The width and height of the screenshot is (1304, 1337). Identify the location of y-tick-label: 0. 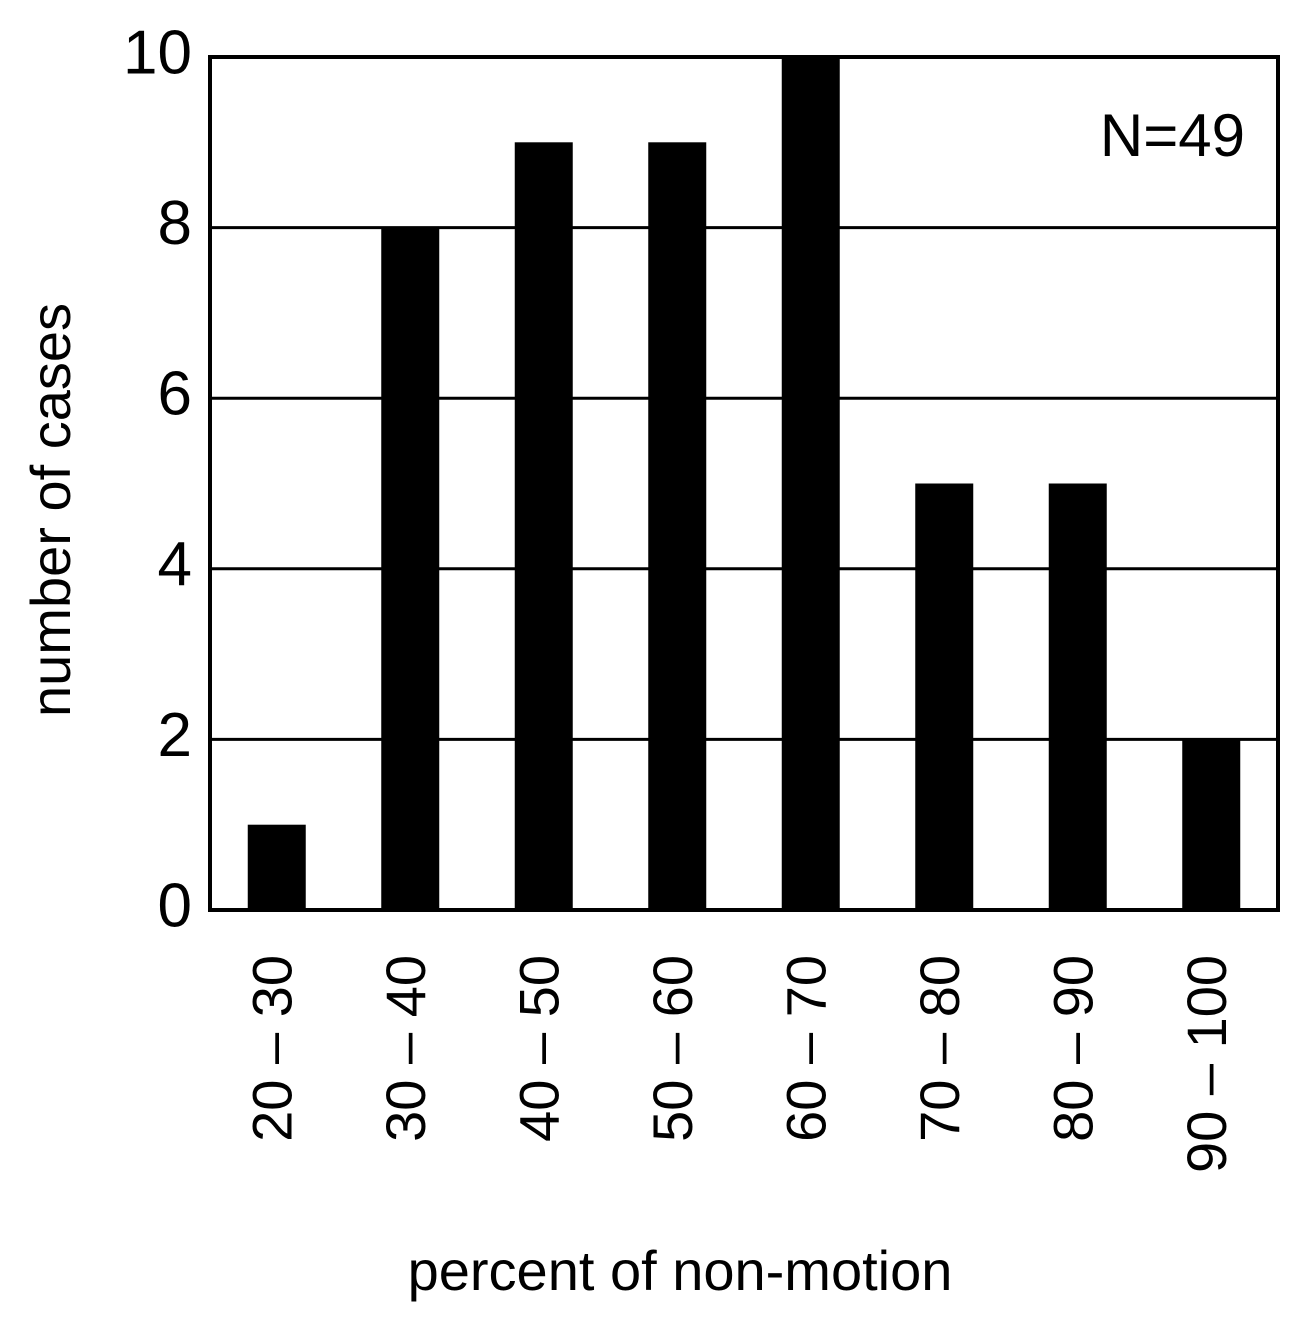
(175, 905).